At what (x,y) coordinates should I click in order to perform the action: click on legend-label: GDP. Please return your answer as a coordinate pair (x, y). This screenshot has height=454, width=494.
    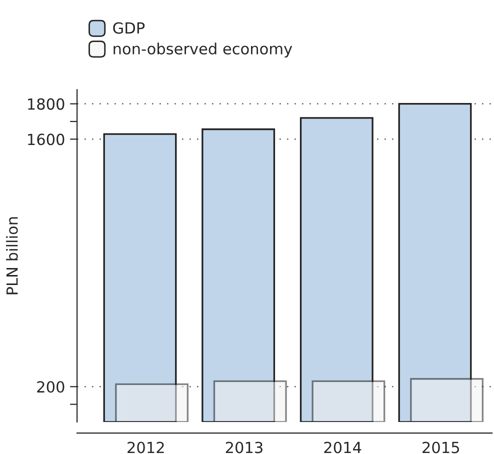
    Looking at the image, I should click on (129, 28).